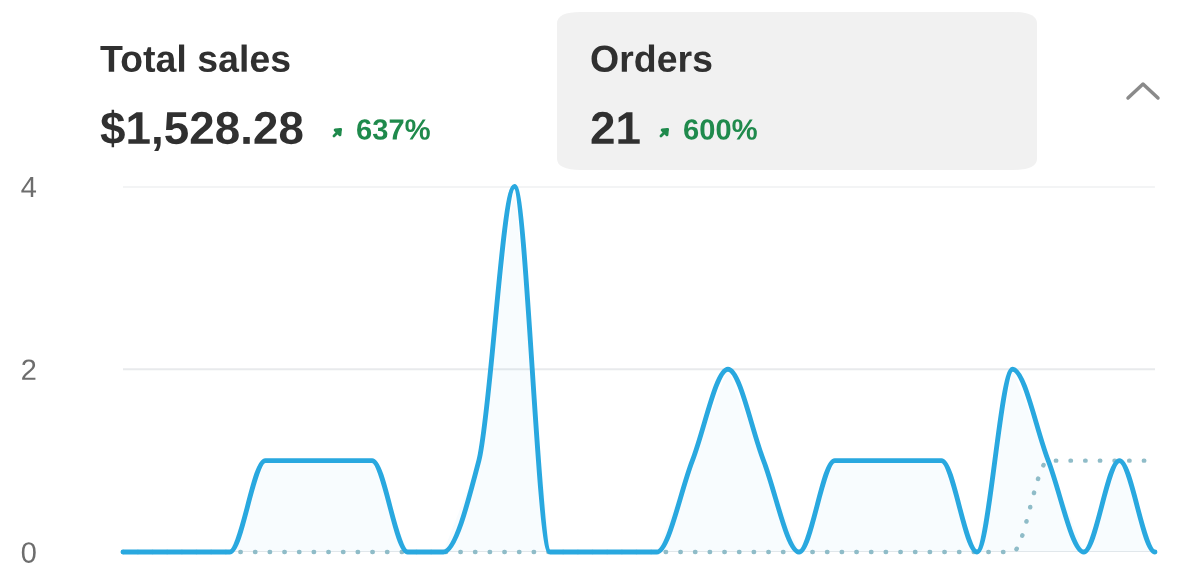  Describe the element at coordinates (201, 130) in the screenshot. I see `text: $1,528.28` at that location.